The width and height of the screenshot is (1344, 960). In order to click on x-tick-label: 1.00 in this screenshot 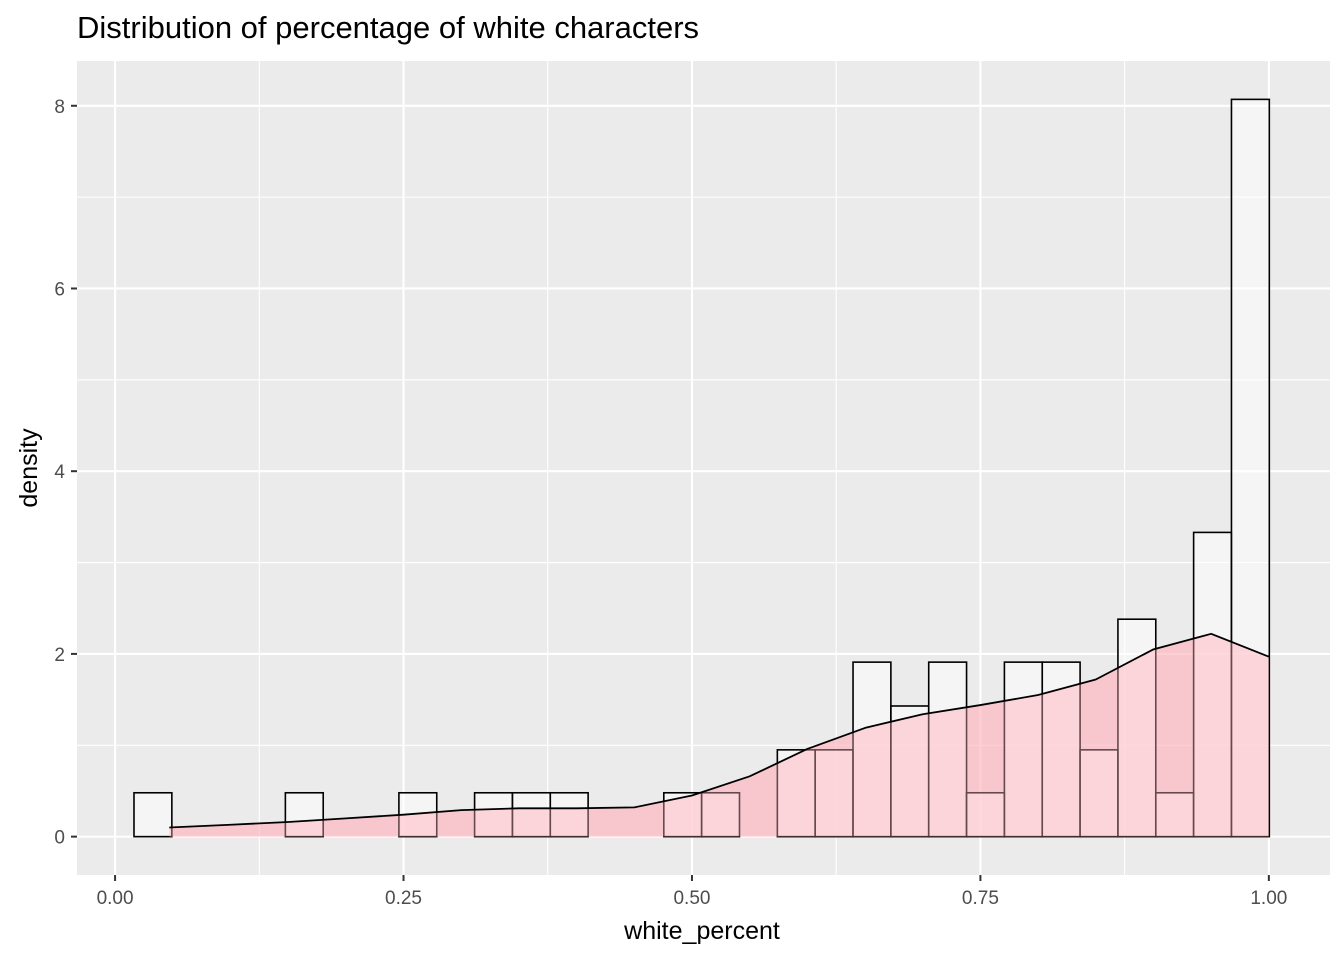, I will do `click(1268, 898)`.